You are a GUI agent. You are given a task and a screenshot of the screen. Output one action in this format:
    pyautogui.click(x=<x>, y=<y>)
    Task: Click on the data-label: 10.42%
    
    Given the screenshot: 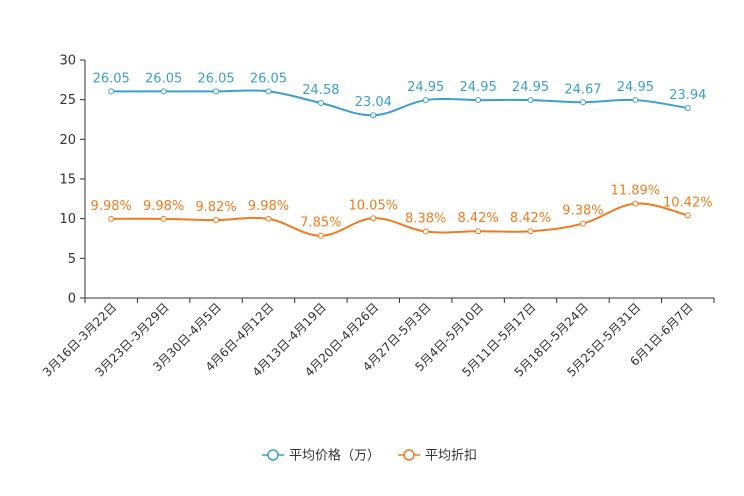 What is the action you would take?
    pyautogui.click(x=688, y=202)
    